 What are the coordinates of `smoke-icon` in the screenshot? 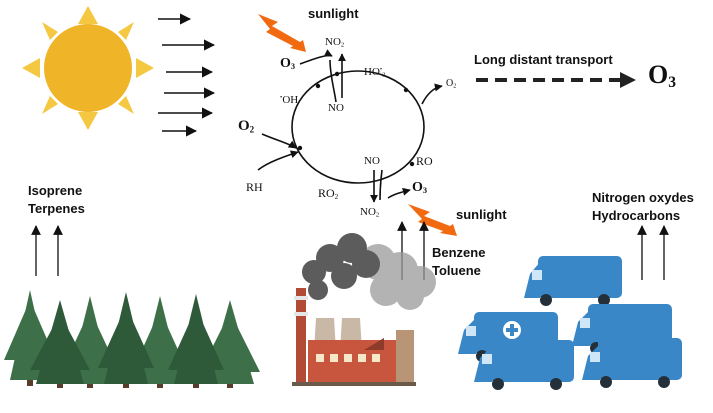 It's located at (369, 271).